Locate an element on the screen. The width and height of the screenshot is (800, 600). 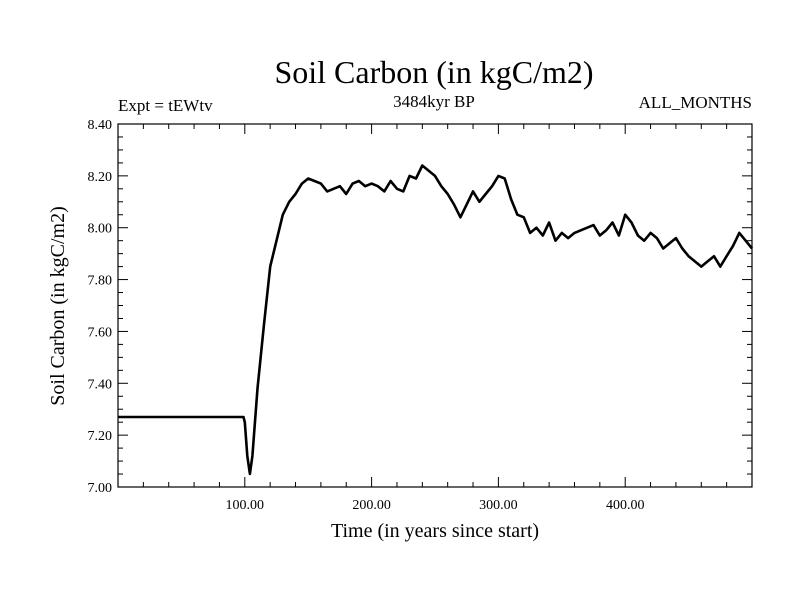
months-label: ALL_MONTHS is located at coordinates (695, 102).